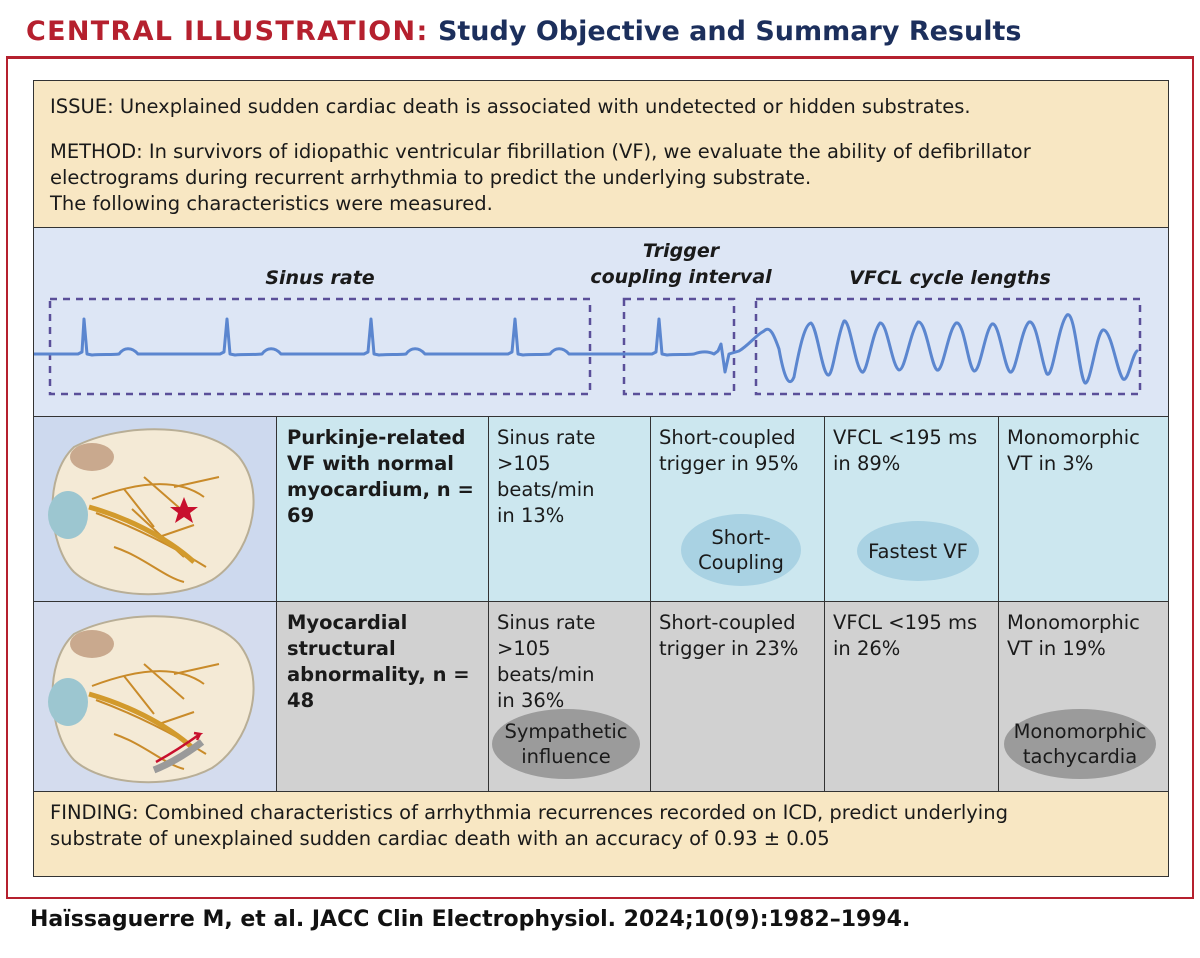 The width and height of the screenshot is (1200, 958). What do you see at coordinates (681, 264) in the screenshot?
I see `trigger-label: Trigger coupling interval` at bounding box center [681, 264].